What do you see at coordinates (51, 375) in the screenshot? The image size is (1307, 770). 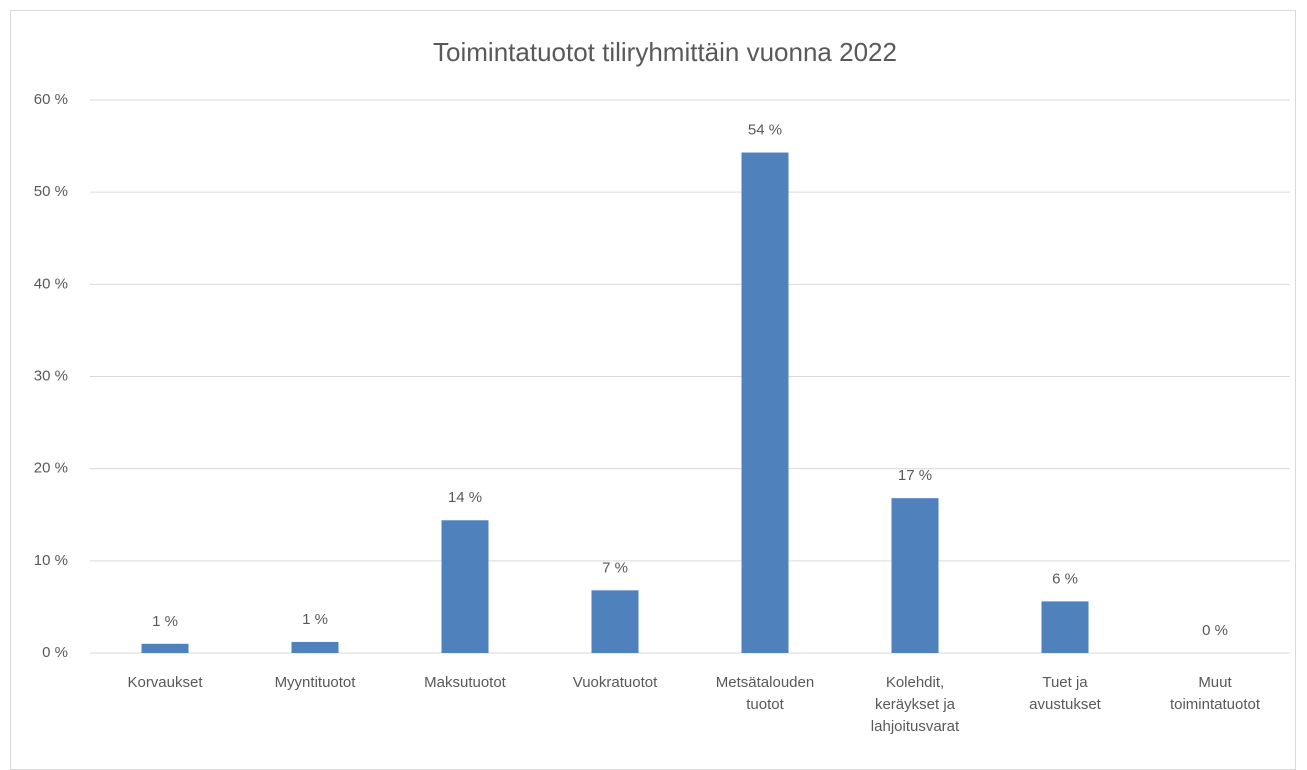 I see `y-tick-label: 30 %` at bounding box center [51, 375].